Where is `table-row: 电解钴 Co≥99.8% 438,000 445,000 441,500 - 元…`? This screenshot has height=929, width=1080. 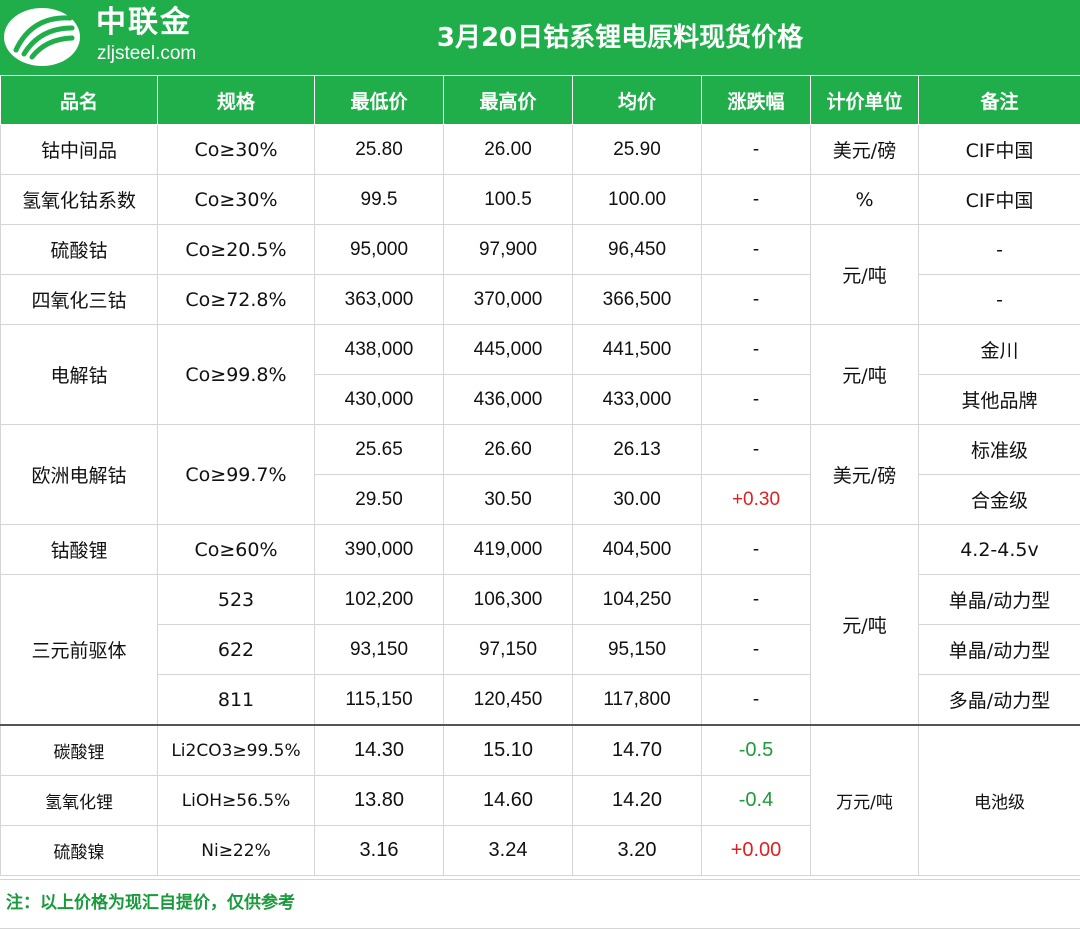
table-row: 电解钴 Co≥99.8% 438,000 445,000 441,500 - 元… is located at coordinates (540, 350).